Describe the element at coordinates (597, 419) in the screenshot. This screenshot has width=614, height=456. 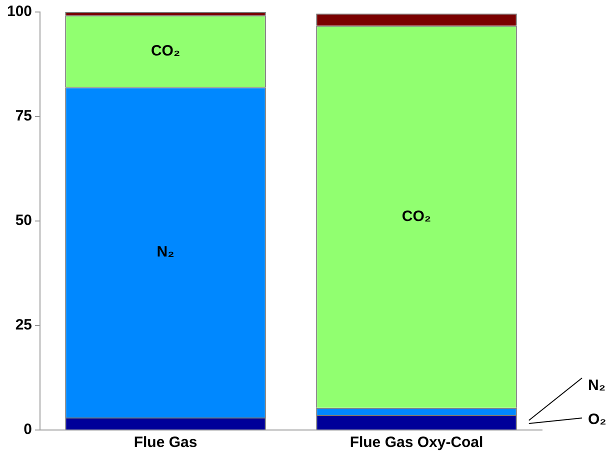
I see `text: O₂` at that location.